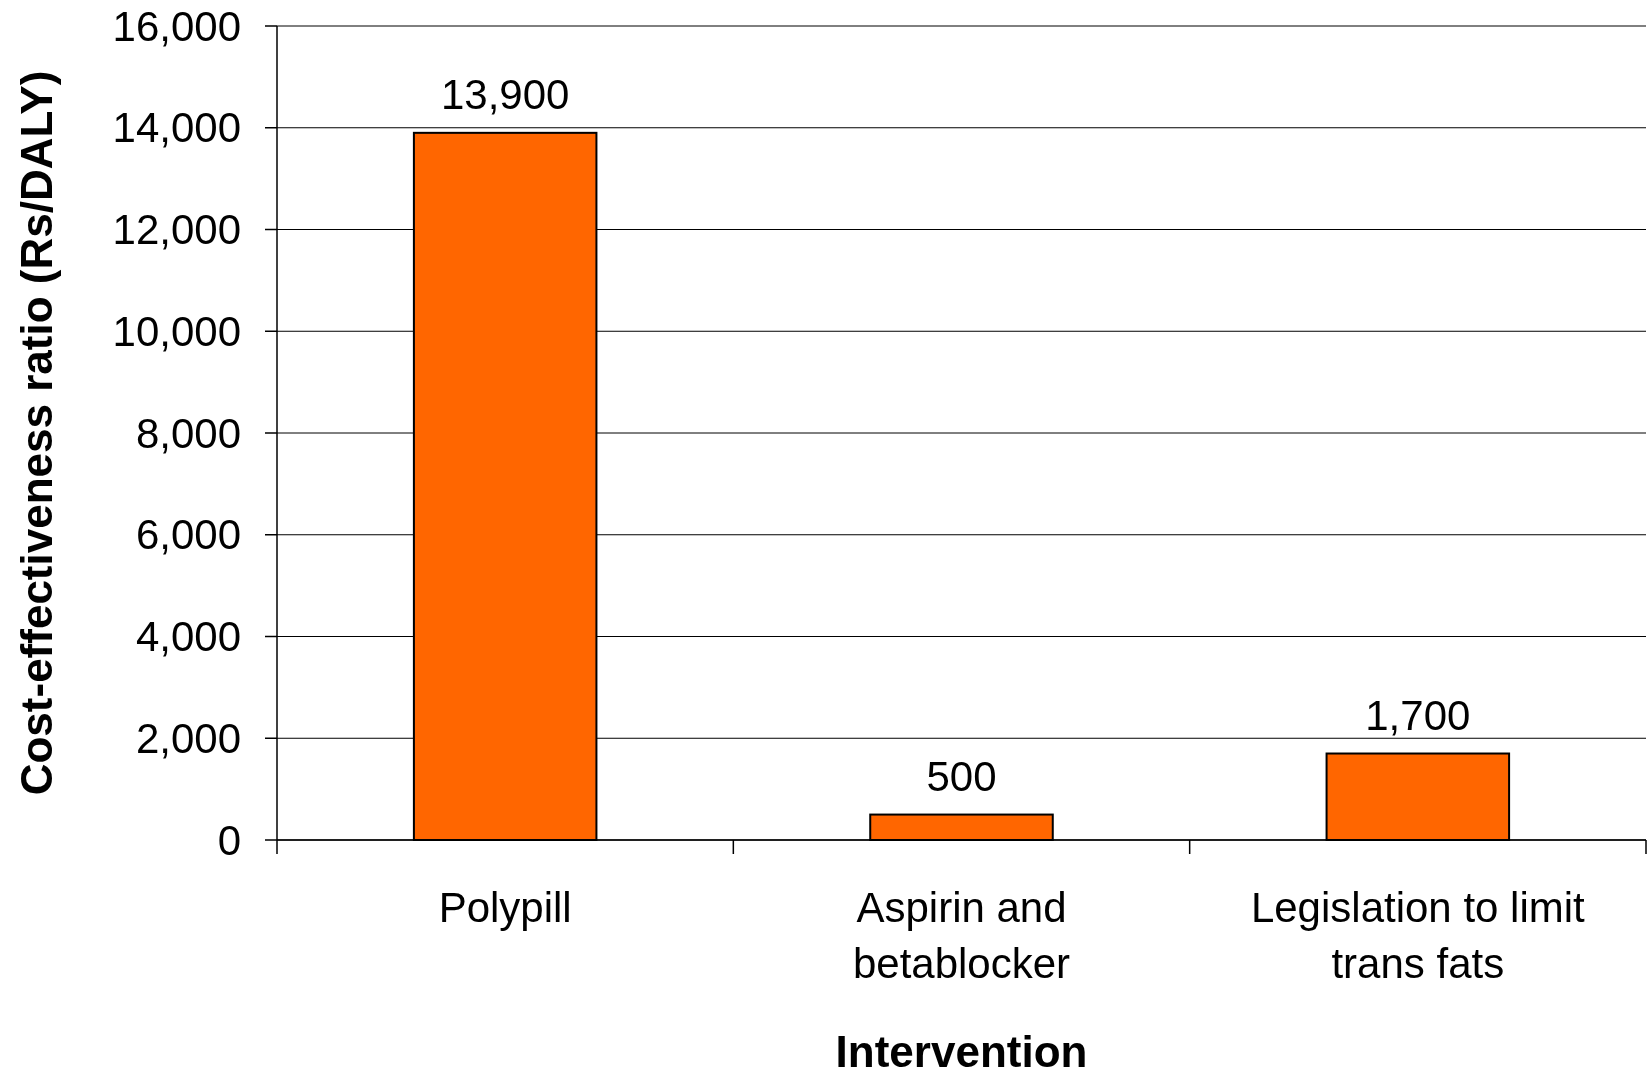 The width and height of the screenshot is (1651, 1073). What do you see at coordinates (229, 840) in the screenshot?
I see `y-tick-label: 0` at bounding box center [229, 840].